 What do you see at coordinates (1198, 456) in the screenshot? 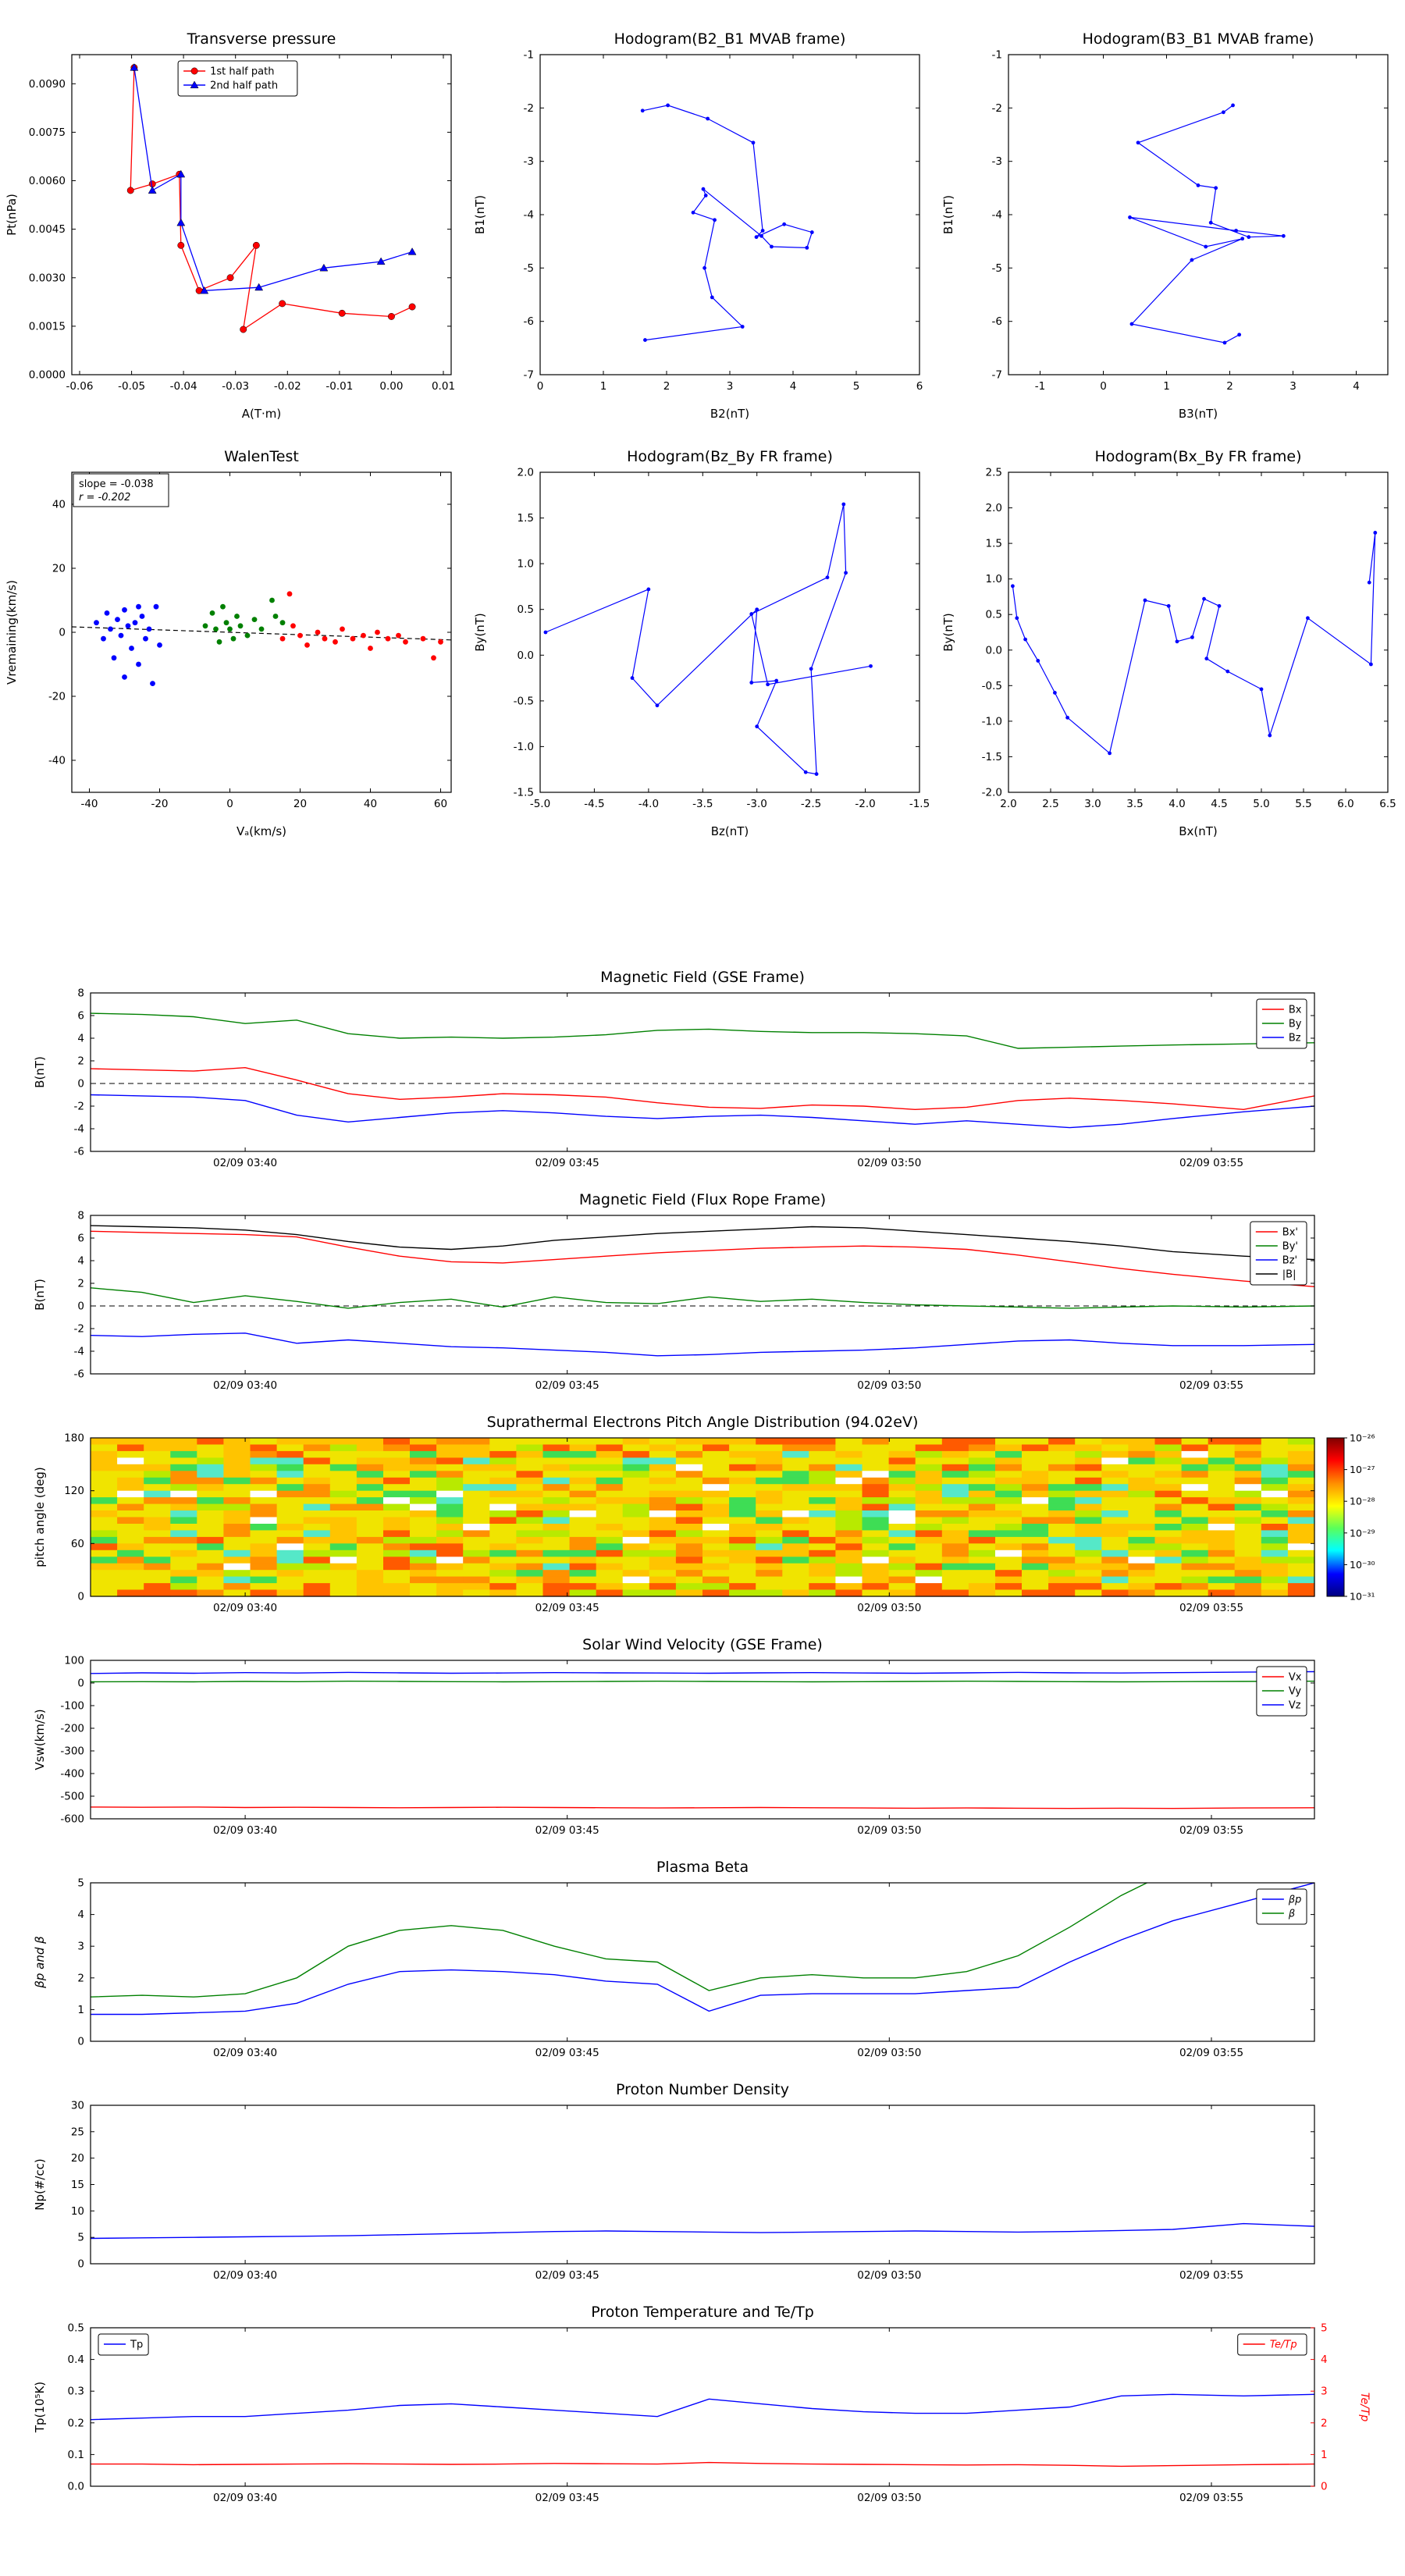
I see `svg-text: Hodogram(Bx_By FR frame)` at bounding box center [1198, 456].